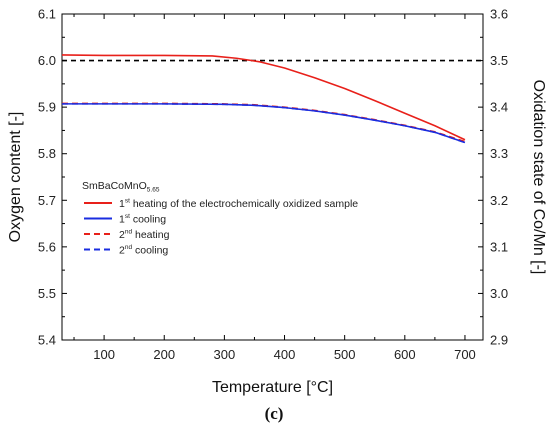  What do you see at coordinates (499, 200) in the screenshot?
I see `y-right-tick-label: 3.2` at bounding box center [499, 200].